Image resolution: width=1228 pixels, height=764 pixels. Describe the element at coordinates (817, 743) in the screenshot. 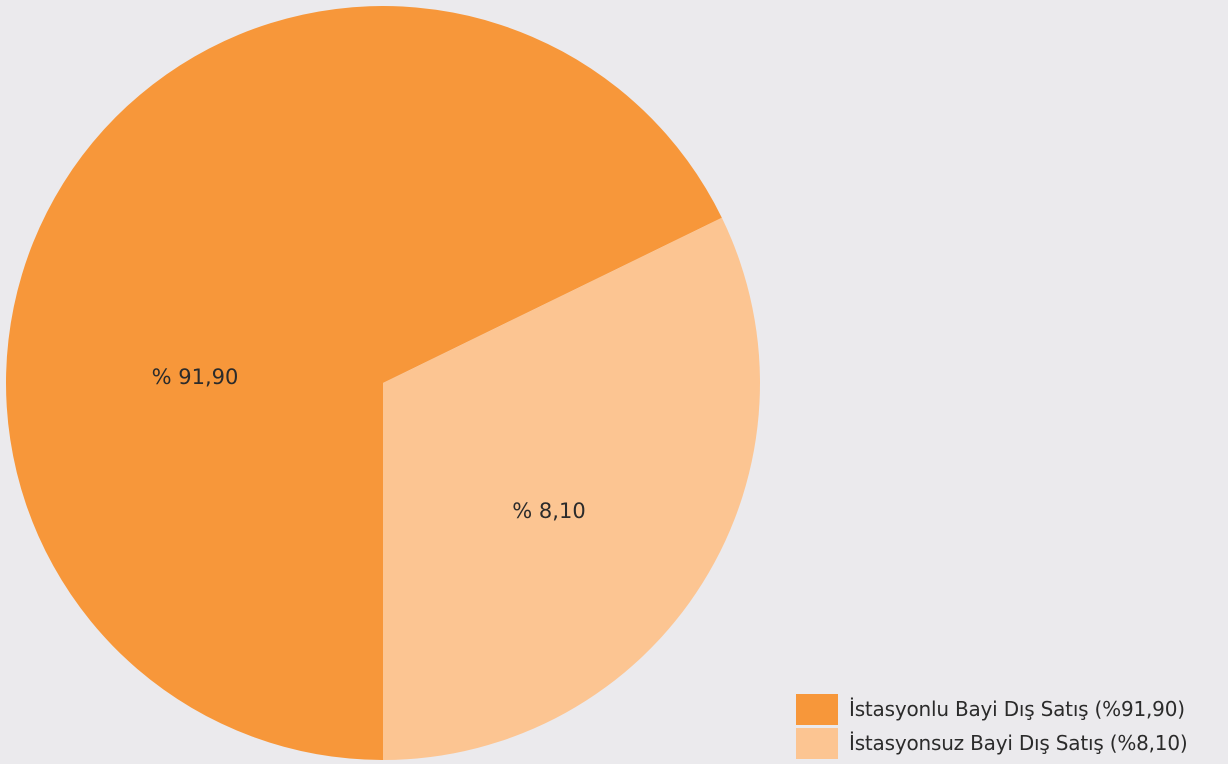

I see `legend-swatch-istasyonsuz` at that location.